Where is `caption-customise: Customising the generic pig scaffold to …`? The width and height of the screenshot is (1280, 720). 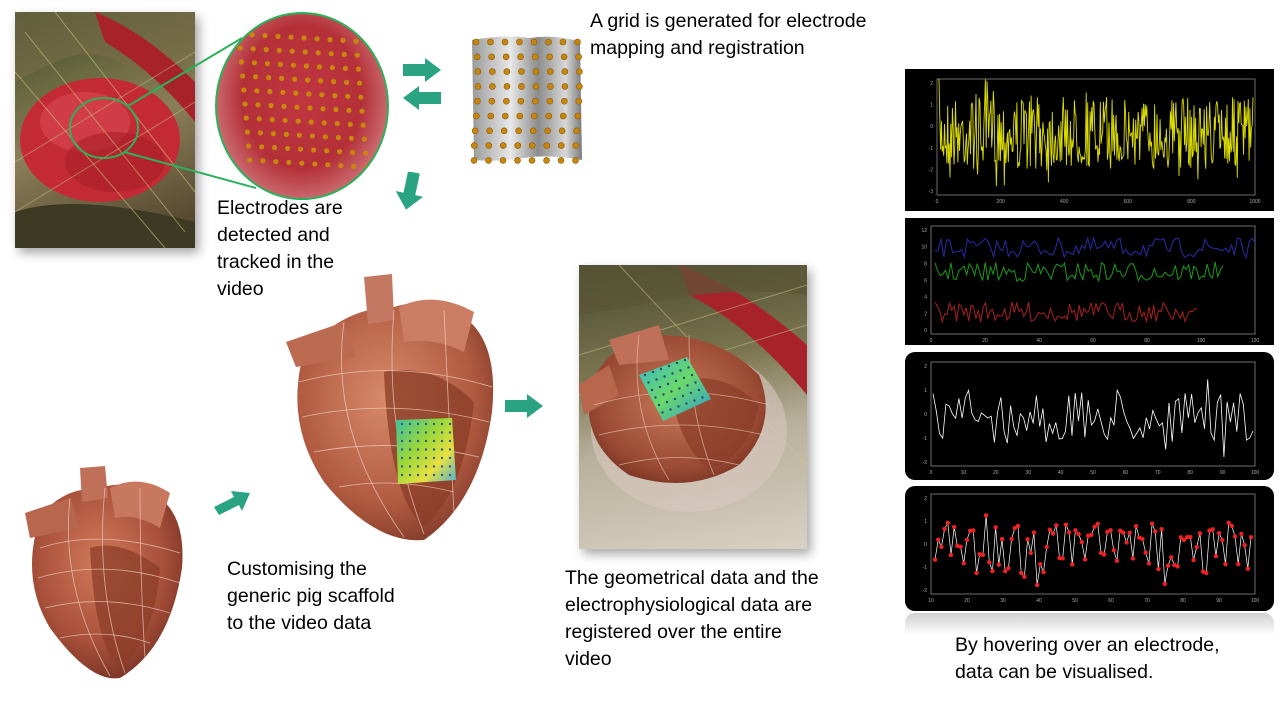 caption-customise: Customising the generic pig scaffold to … is located at coordinates (311, 596).